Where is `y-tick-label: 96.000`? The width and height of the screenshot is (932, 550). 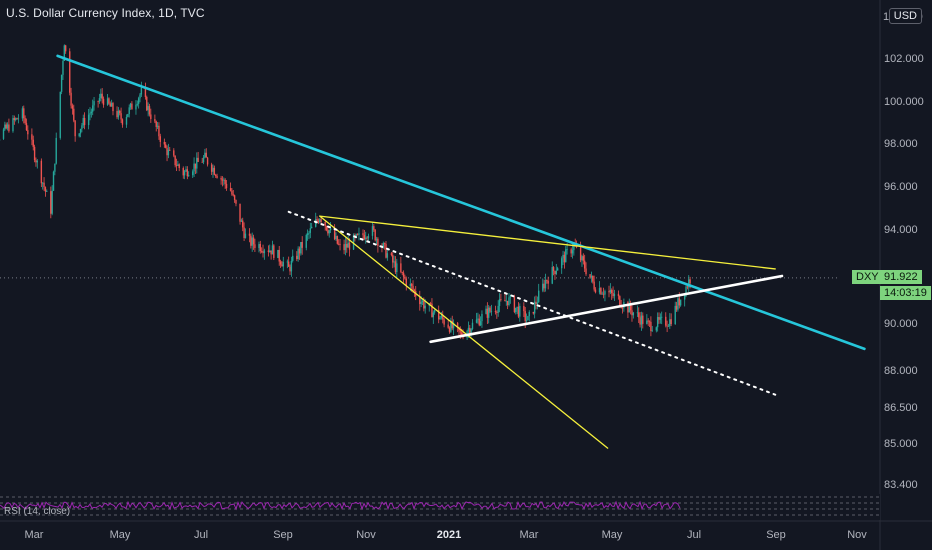
y-tick-label: 96.000 is located at coordinates (901, 187).